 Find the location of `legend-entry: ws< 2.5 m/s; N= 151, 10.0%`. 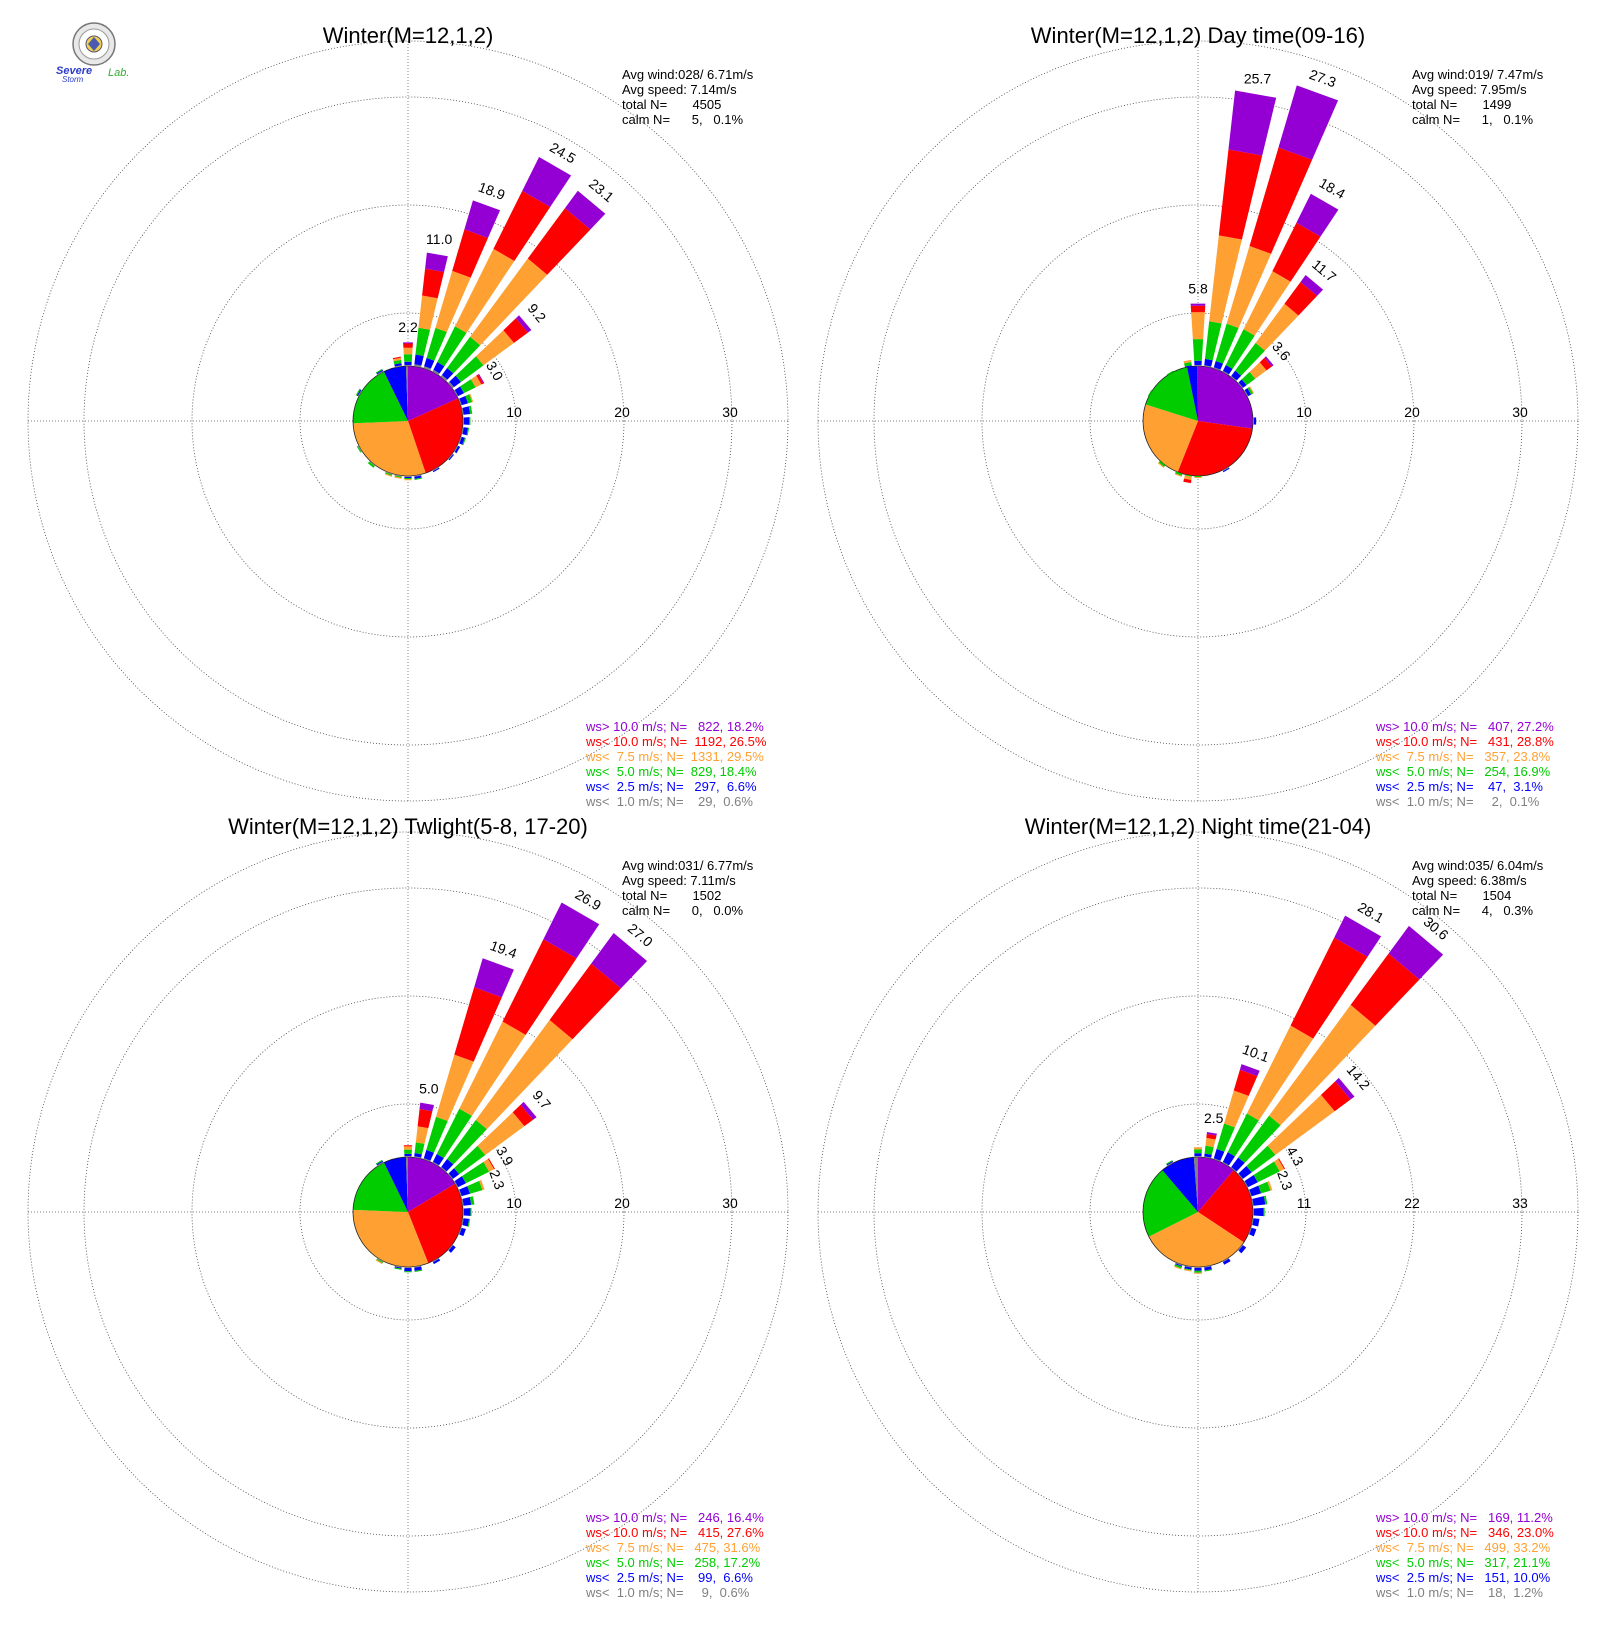

legend-entry: ws< 2.5 m/s; N= 151, 10.0% is located at coordinates (1463, 1577).